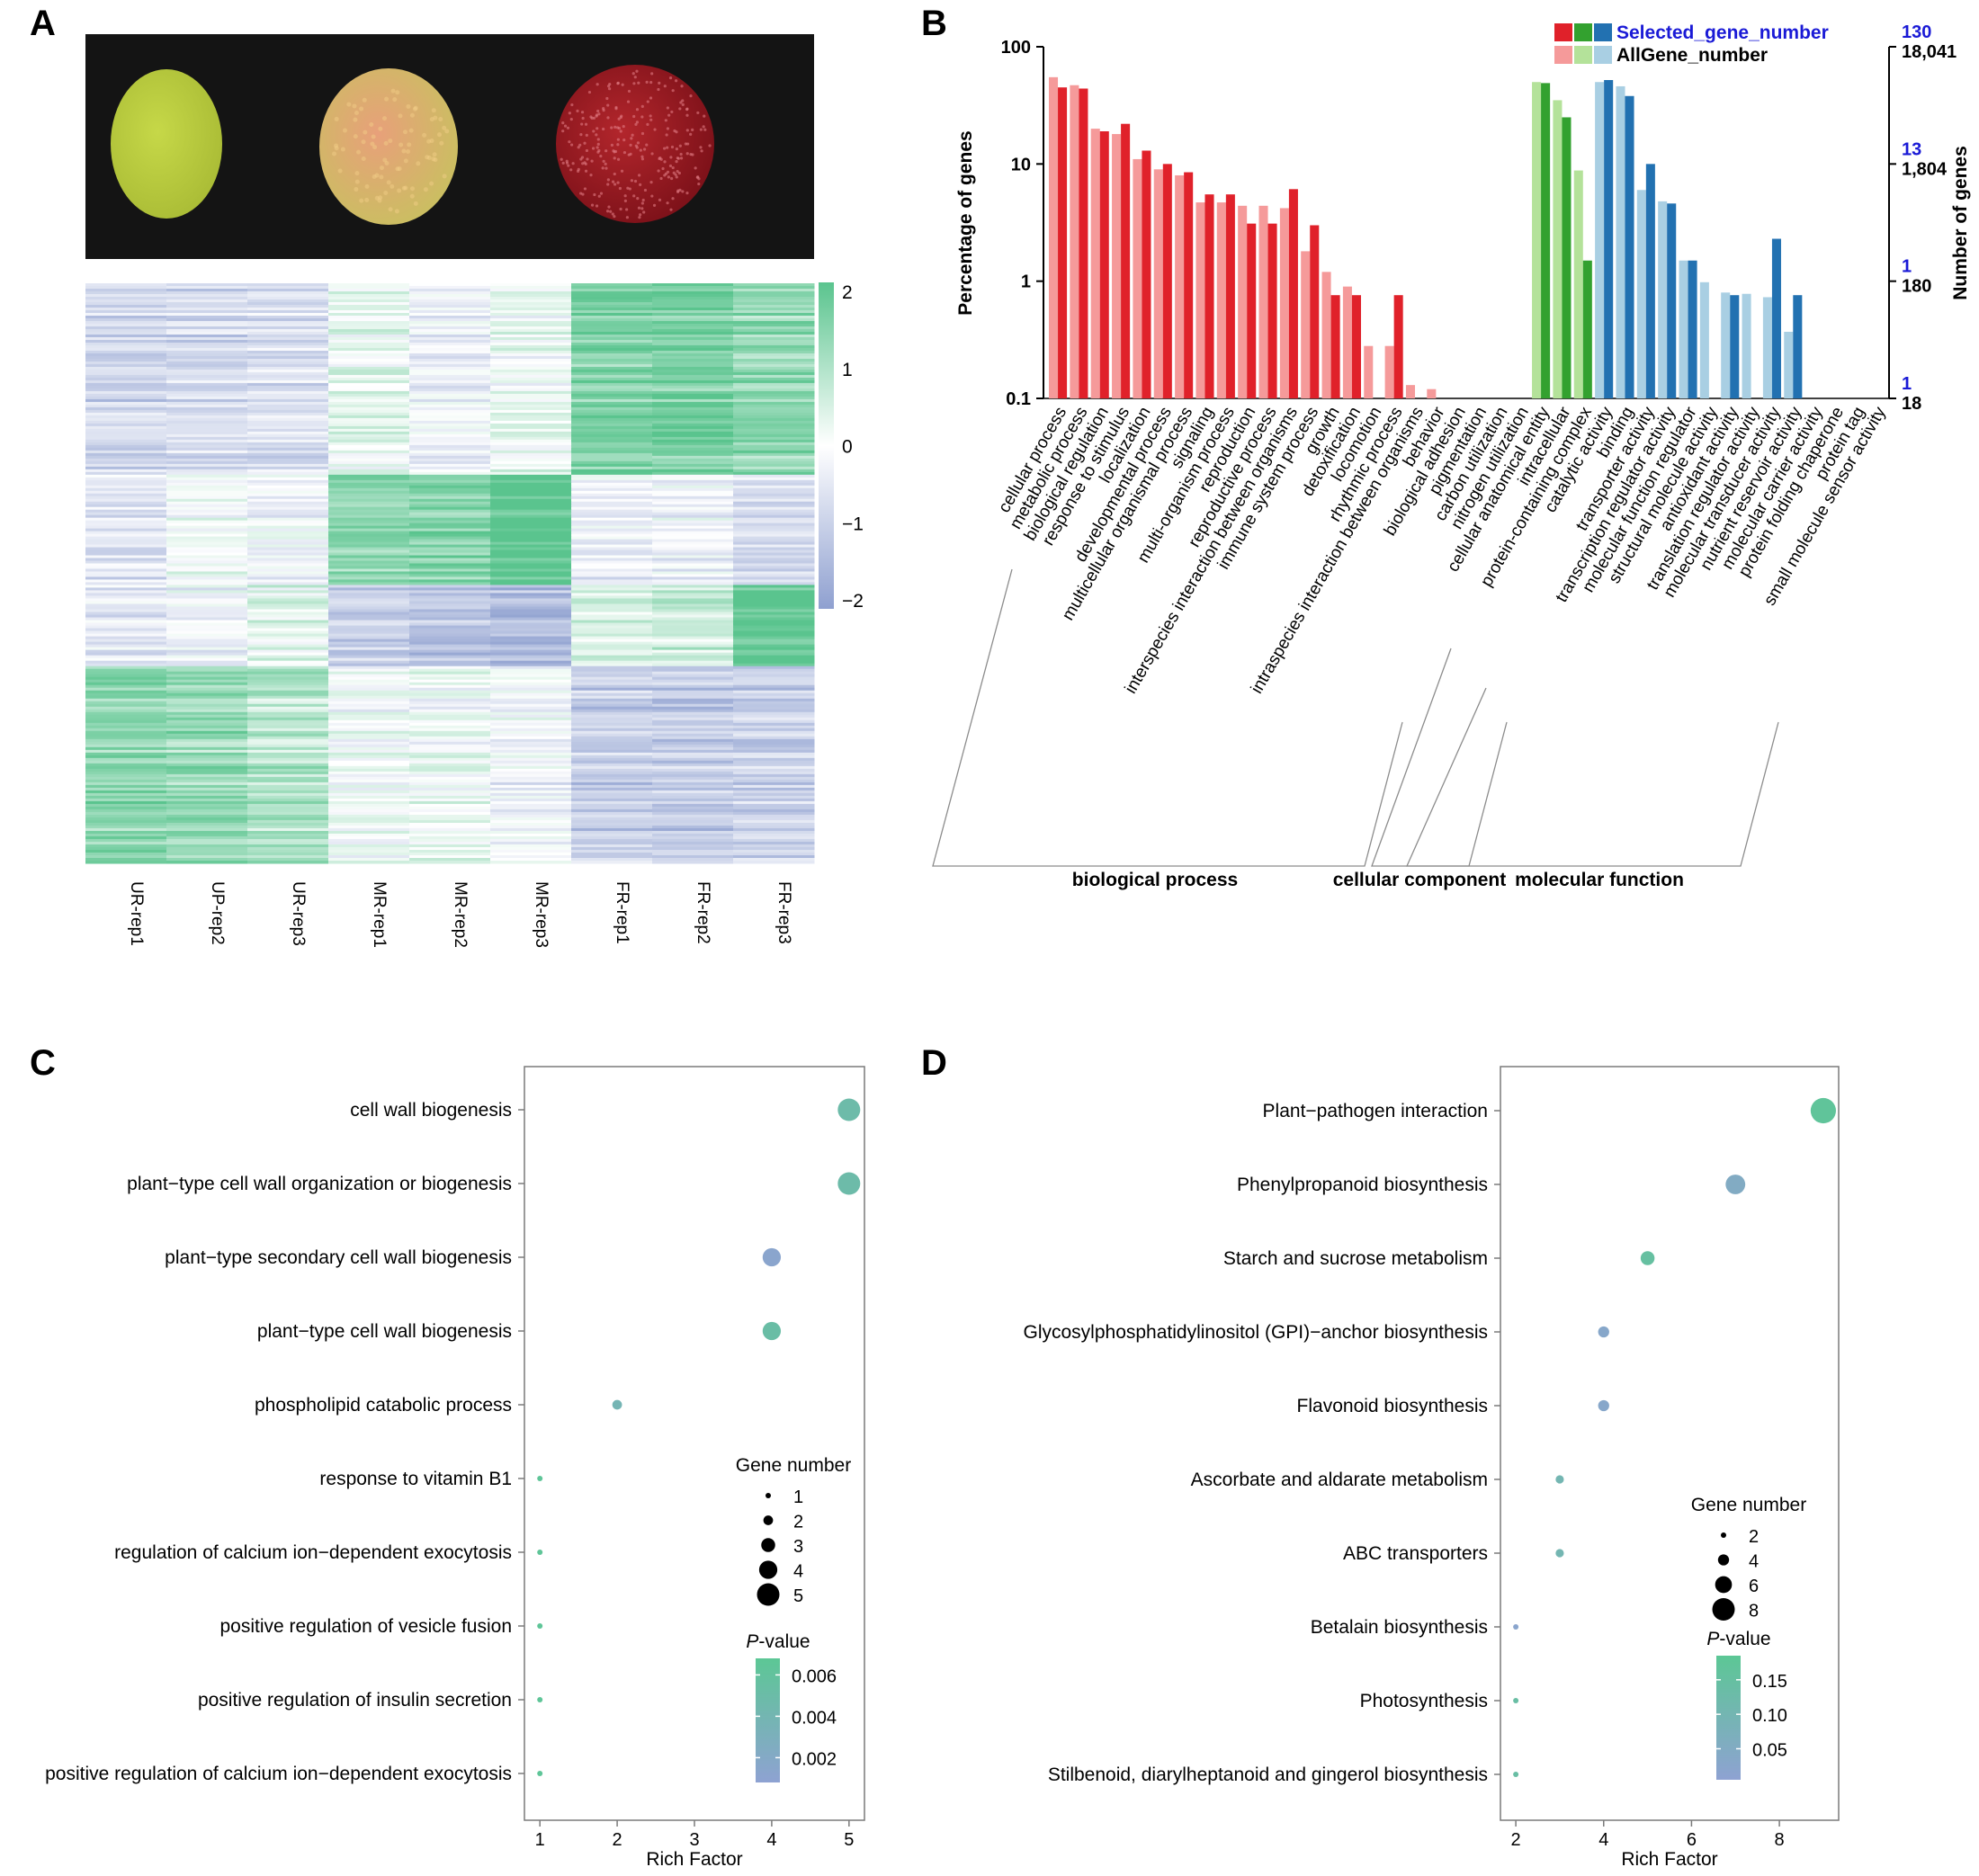 The width and height of the screenshot is (1979, 1876). I want to click on color-legend-bar, so click(1728, 1718).